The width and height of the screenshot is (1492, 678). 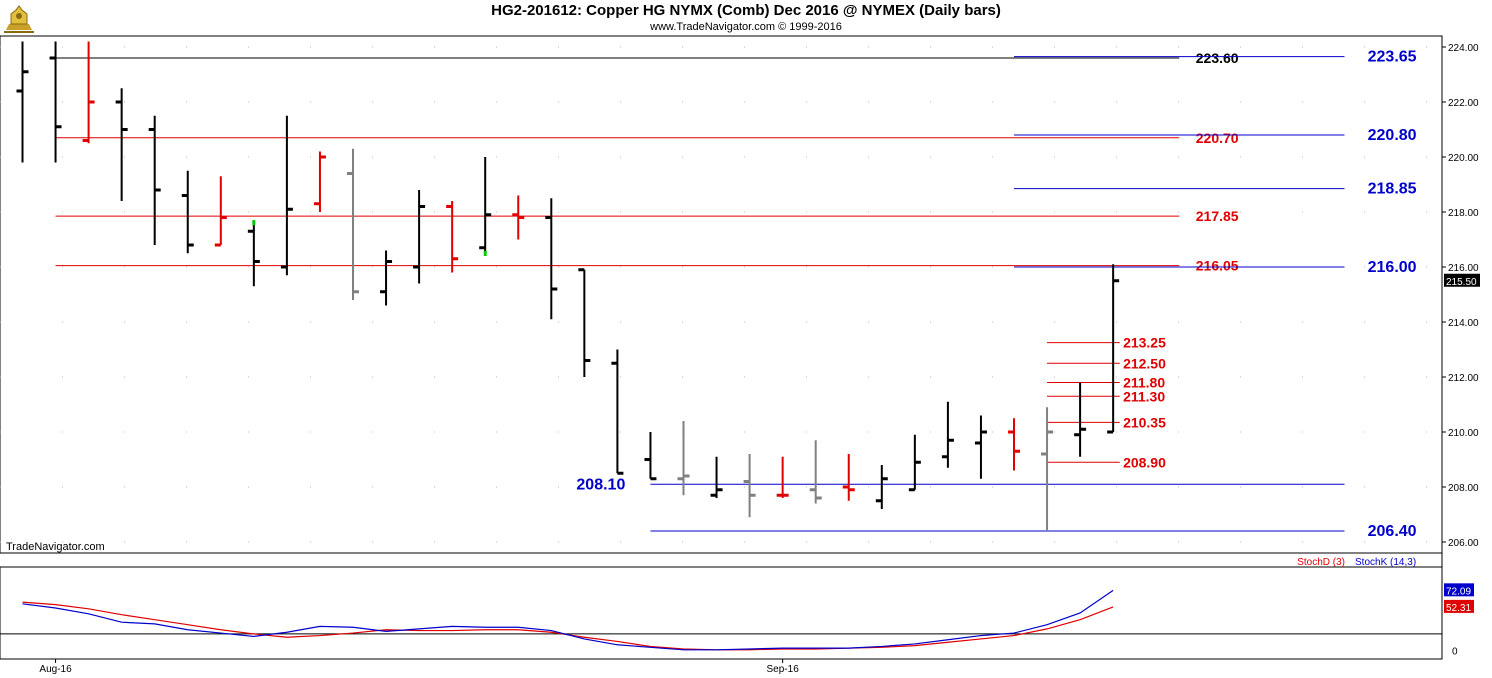 What do you see at coordinates (55, 547) in the screenshot?
I see `watermark: TradeNavigator.com` at bounding box center [55, 547].